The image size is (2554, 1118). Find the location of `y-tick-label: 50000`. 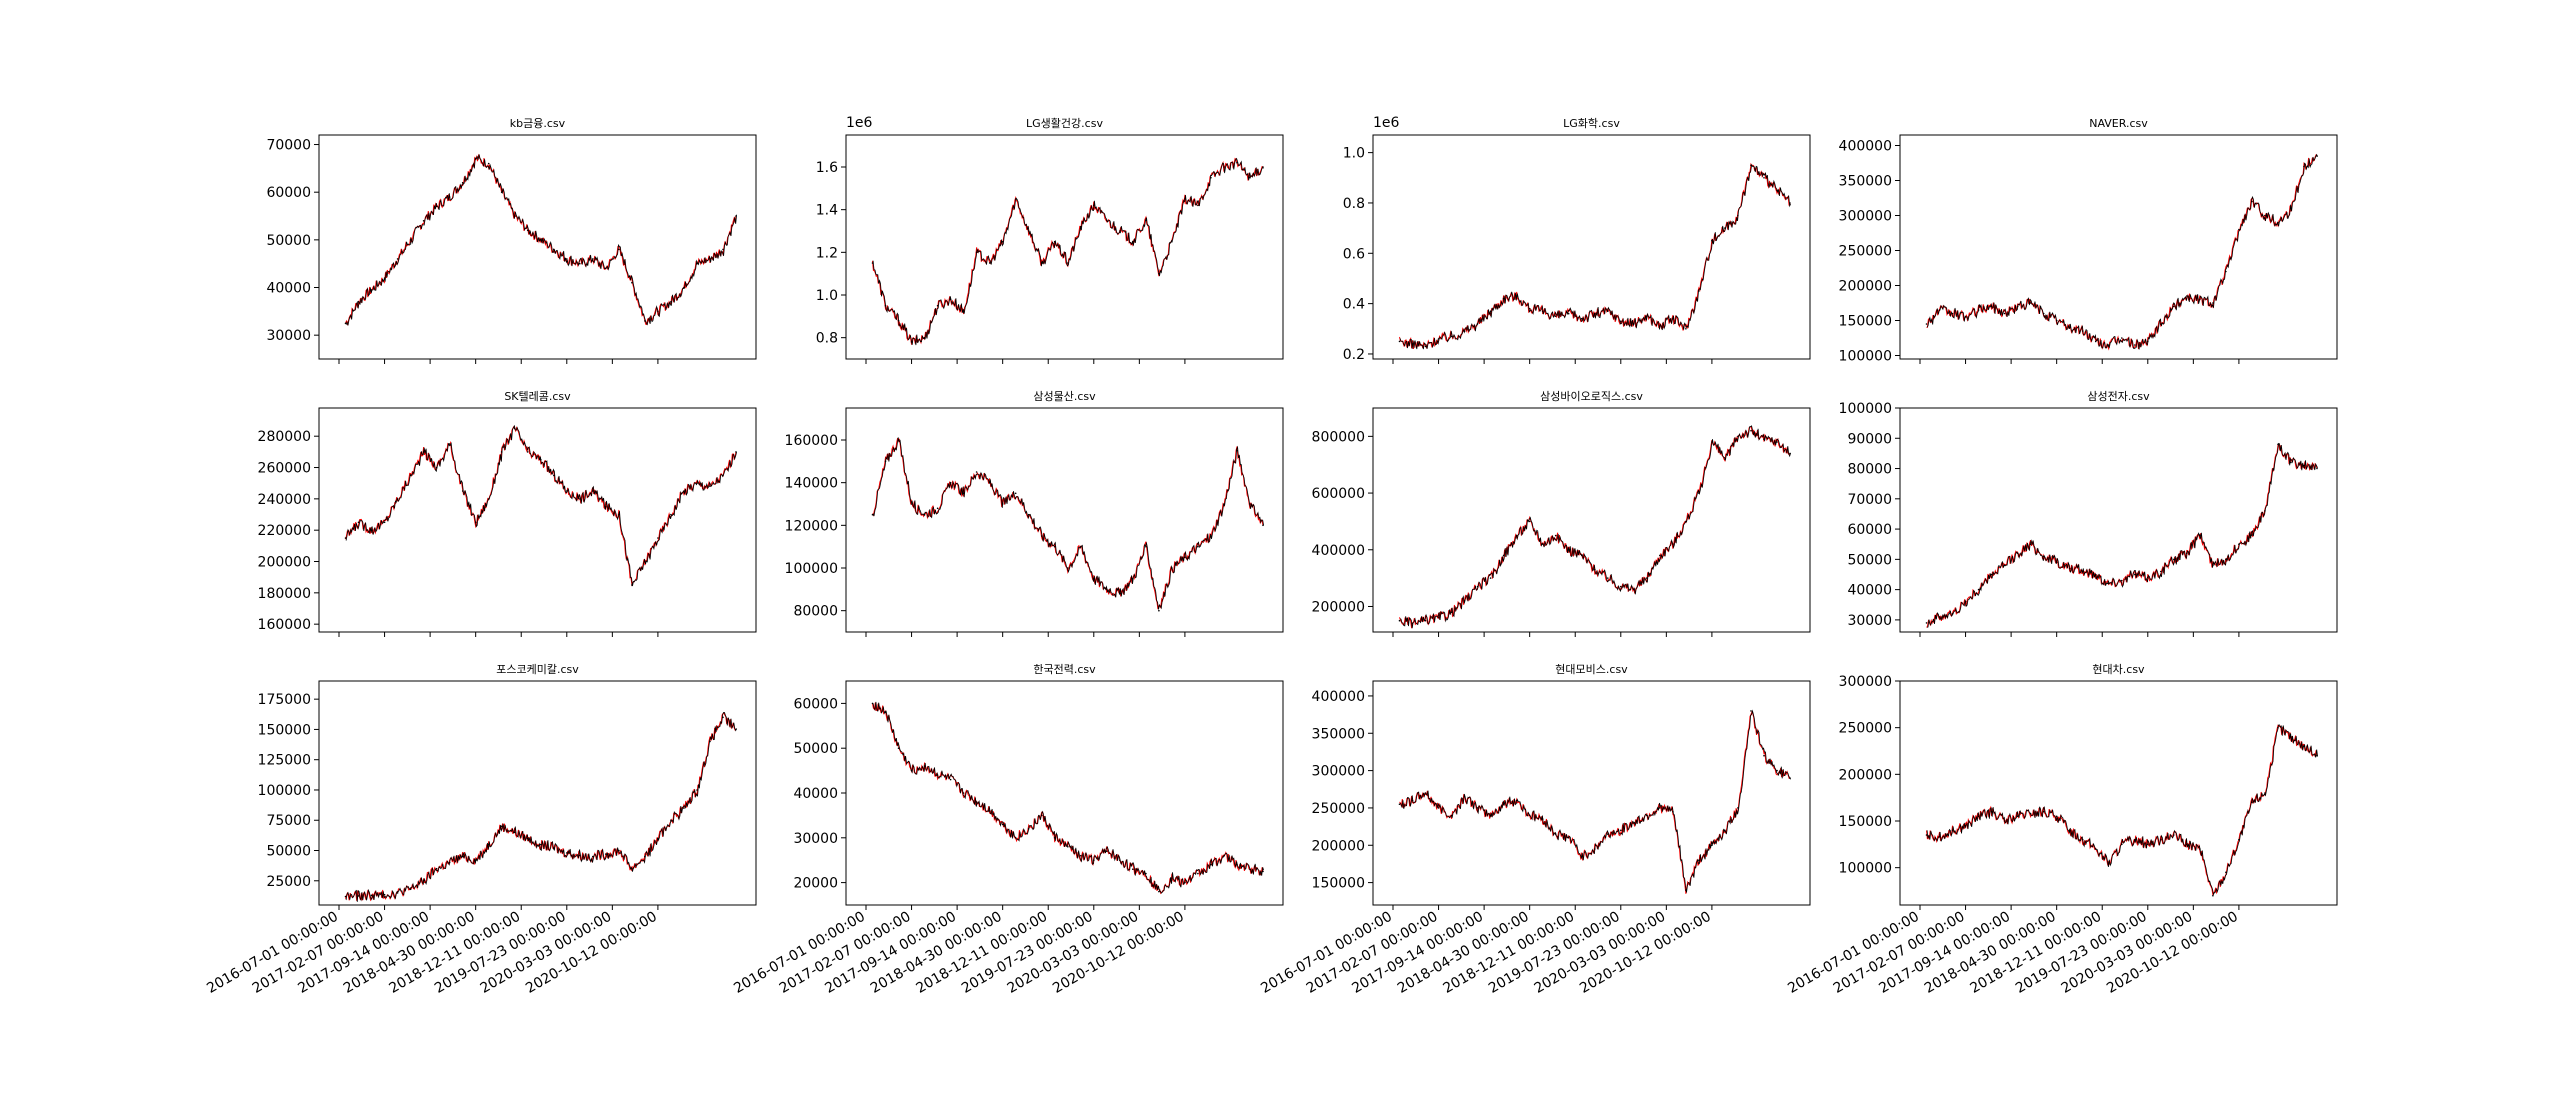

y-tick-label: 50000 is located at coordinates (288, 241).